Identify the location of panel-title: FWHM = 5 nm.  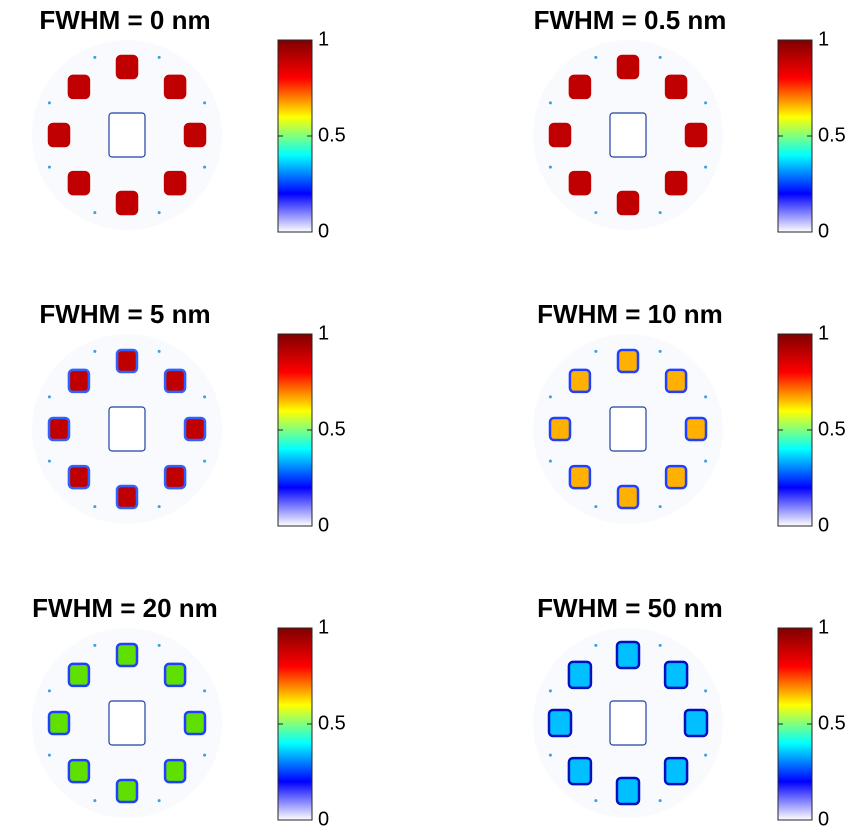
(124, 314).